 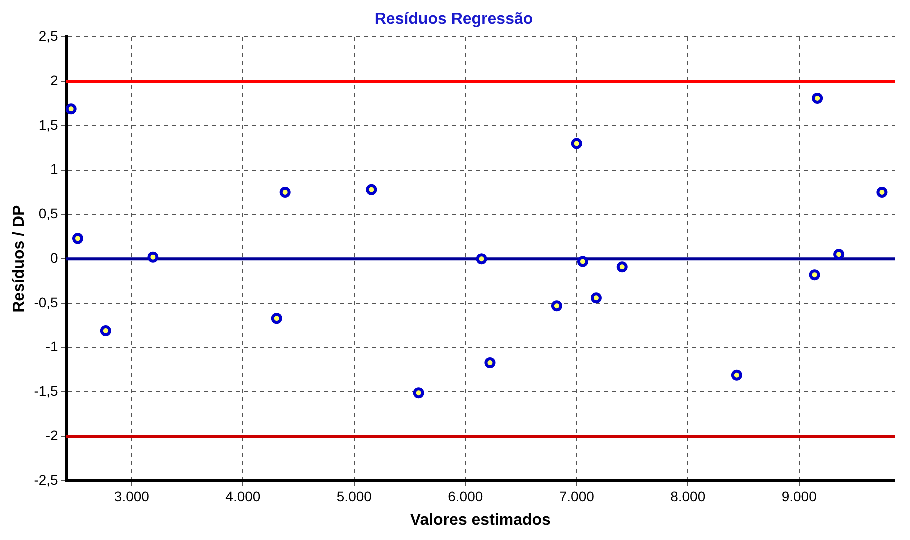 I want to click on y-tick-label: -1,5, so click(x=46, y=391).